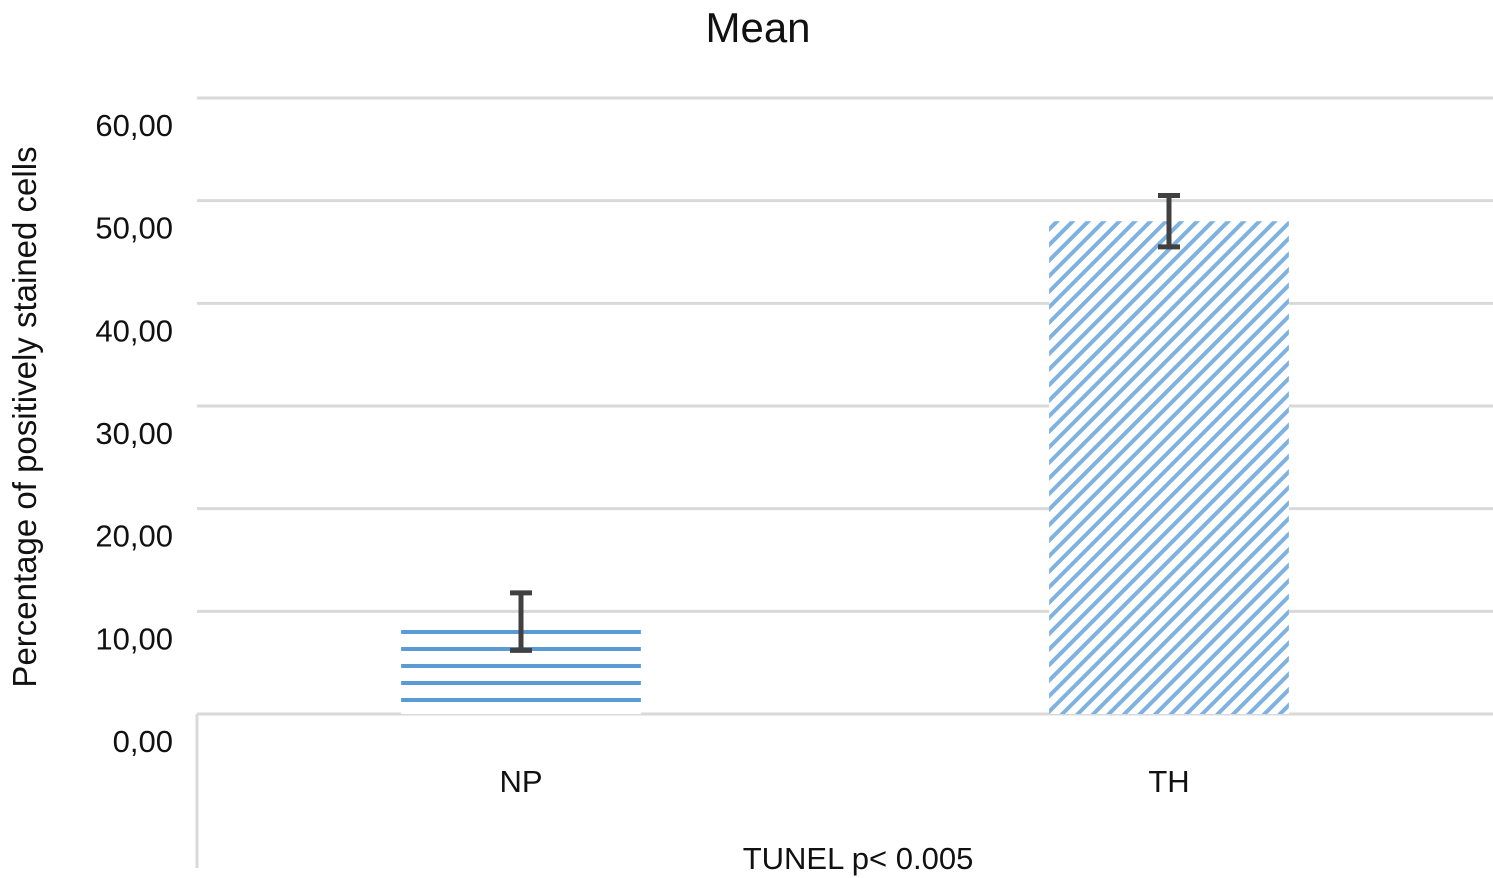 The image size is (1493, 878). What do you see at coordinates (134, 330) in the screenshot?
I see `y-tick-label: 40,00` at bounding box center [134, 330].